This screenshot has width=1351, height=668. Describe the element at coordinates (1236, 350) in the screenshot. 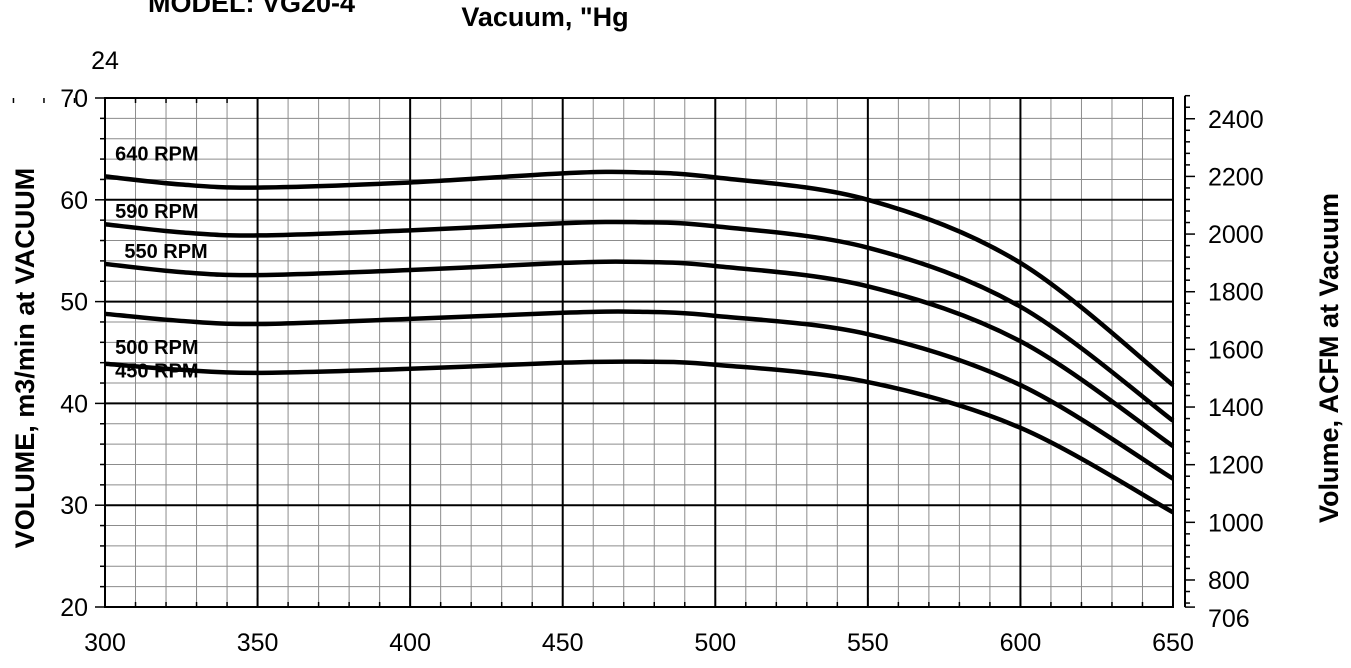

I see `y2-tick-label: 1600` at that location.